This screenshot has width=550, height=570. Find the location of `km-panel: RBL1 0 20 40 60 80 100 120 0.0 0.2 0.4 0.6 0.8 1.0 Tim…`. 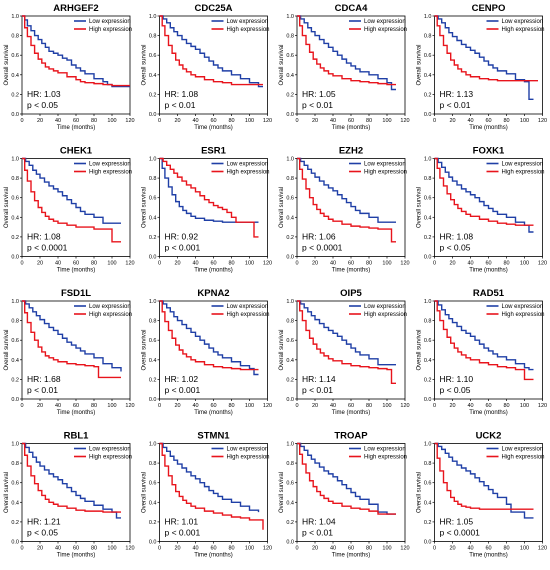

km-panel: RBL1 0 20 40 60 80 100 120 0.0 0.2 0.4 0.6 0.8 1.0 Tim… is located at coordinates (69, 495).